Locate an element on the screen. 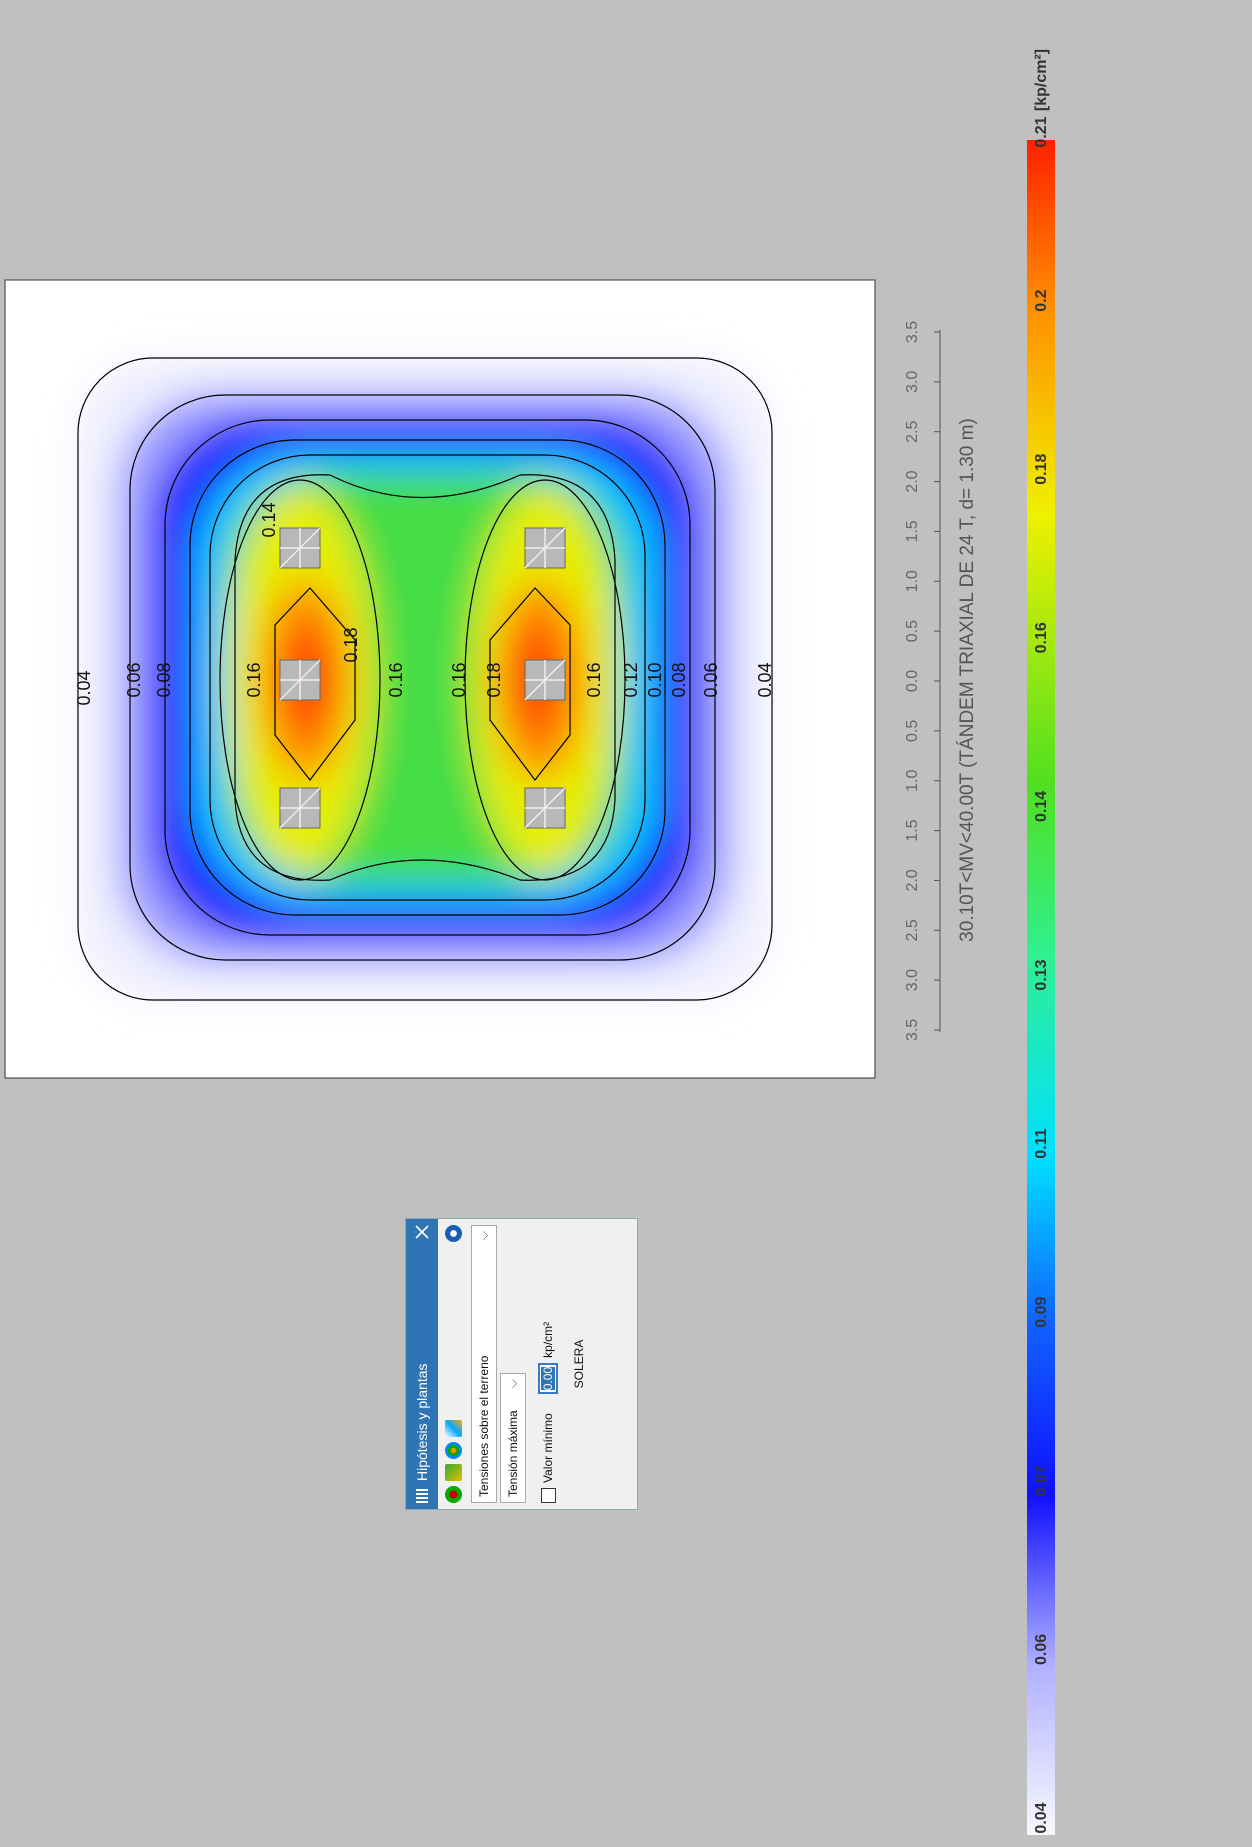 The height and width of the screenshot is (1847, 1252). measure-select-value: Tensión máxima is located at coordinates (513, 1453).